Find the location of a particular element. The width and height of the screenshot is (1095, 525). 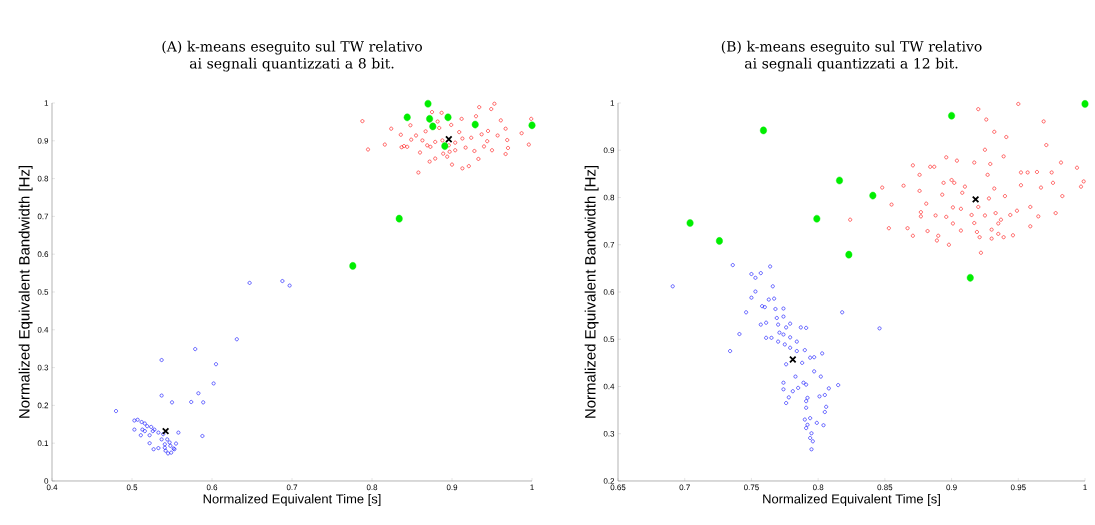

chart-title: (B) k-means eseguito sul TW relativo ai segnali quantizzati a 12 bit. is located at coordinates (851, 56).